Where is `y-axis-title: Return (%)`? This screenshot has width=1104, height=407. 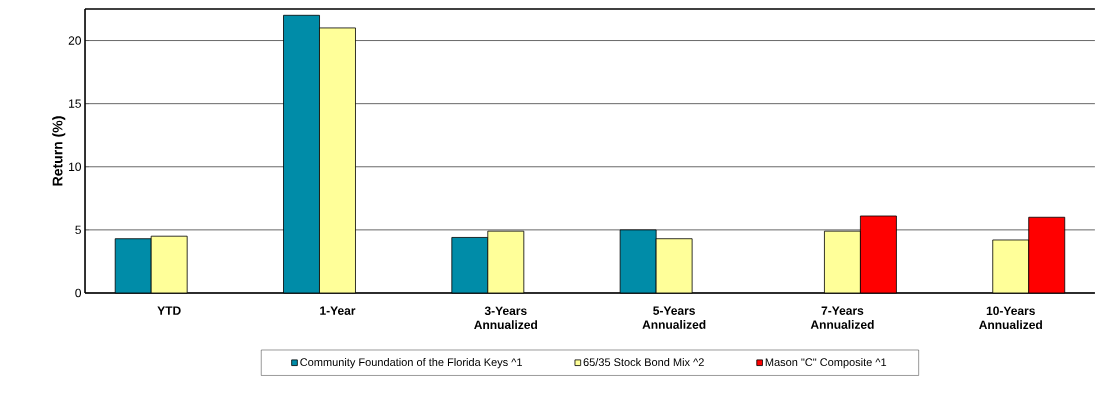
y-axis-title: Return (%) is located at coordinates (59, 151).